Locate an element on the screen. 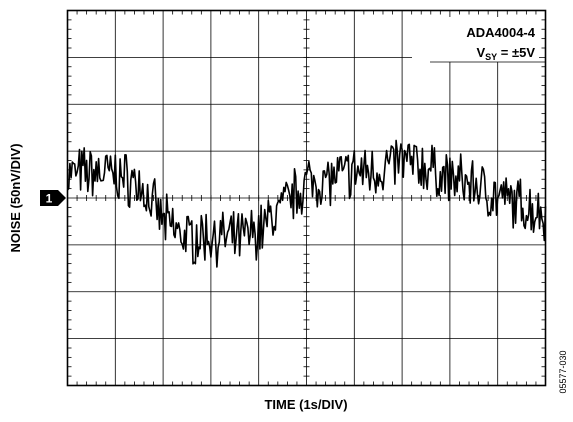 Image resolution: width=573 pixels, height=422 pixels. x-axis-label: TIME (1s/DIV) is located at coordinates (305, 404).